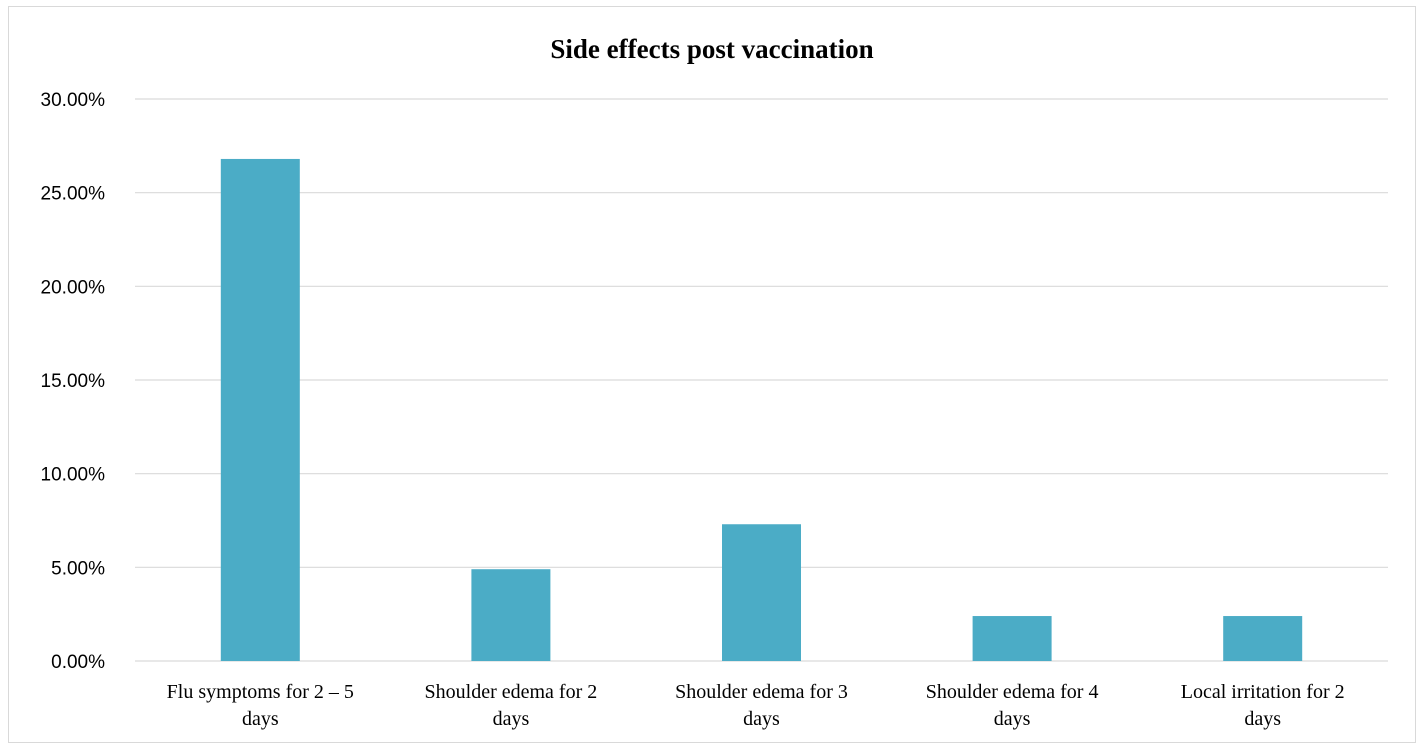 The image size is (1425, 749). I want to click on y-tick-label: 0.00%, so click(78, 662).